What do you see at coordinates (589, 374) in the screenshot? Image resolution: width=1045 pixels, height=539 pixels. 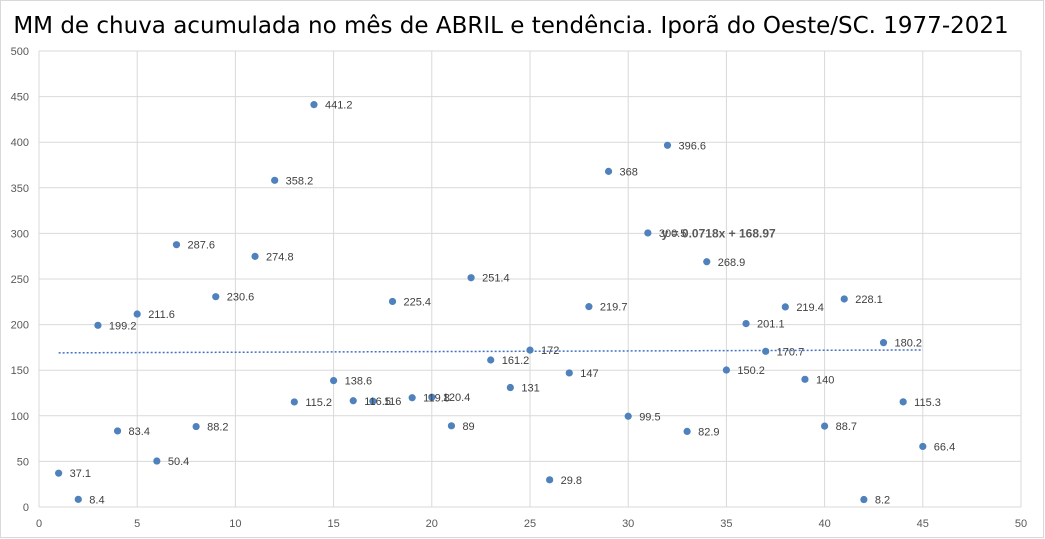 I see `data-label: 147` at bounding box center [589, 374].